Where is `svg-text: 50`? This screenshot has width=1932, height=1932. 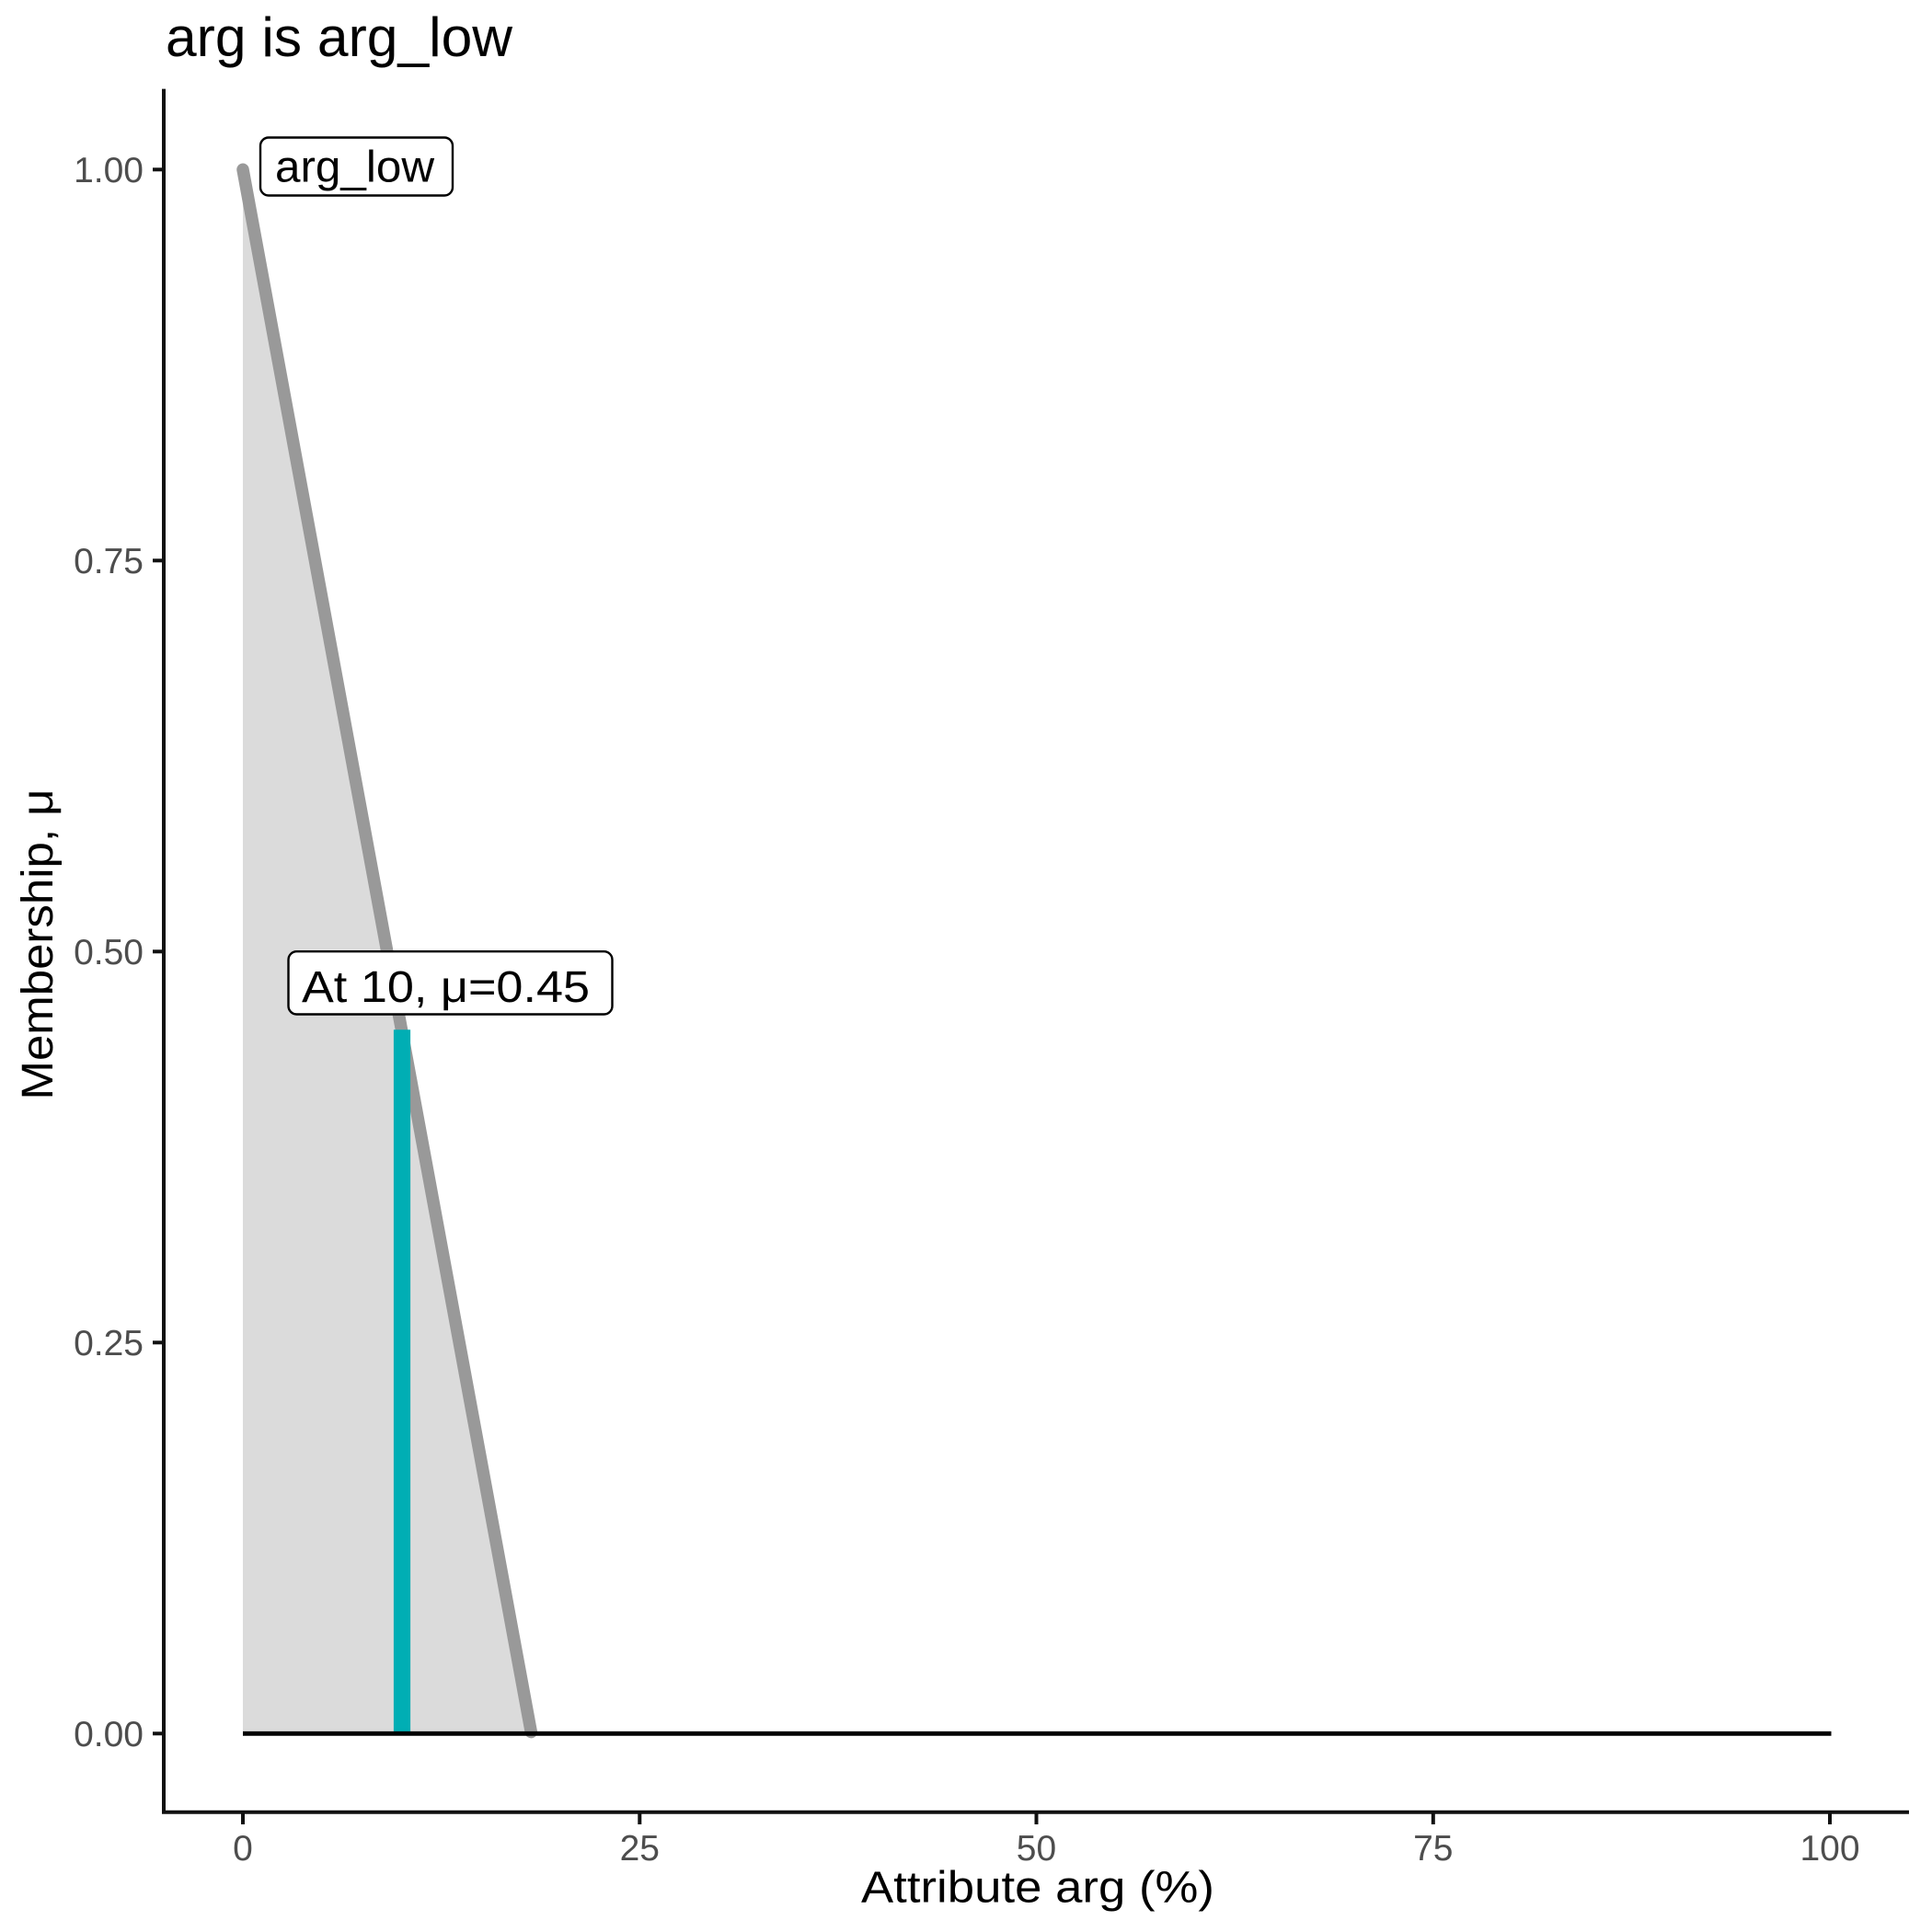 svg-text: 50 is located at coordinates (1036, 1849).